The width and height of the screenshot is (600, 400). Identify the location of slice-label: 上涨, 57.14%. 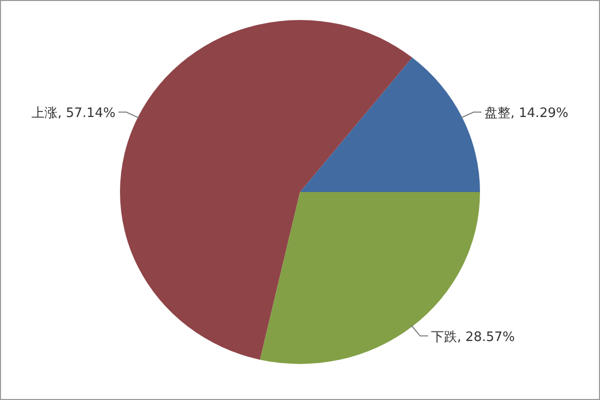
(74, 114).